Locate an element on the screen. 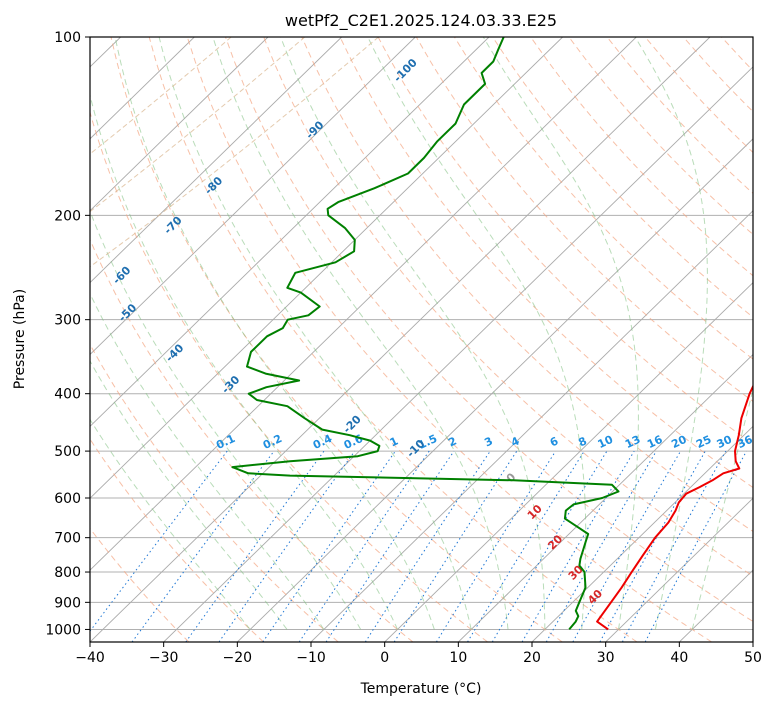  reference-curve is located at coordinates (198, 125).